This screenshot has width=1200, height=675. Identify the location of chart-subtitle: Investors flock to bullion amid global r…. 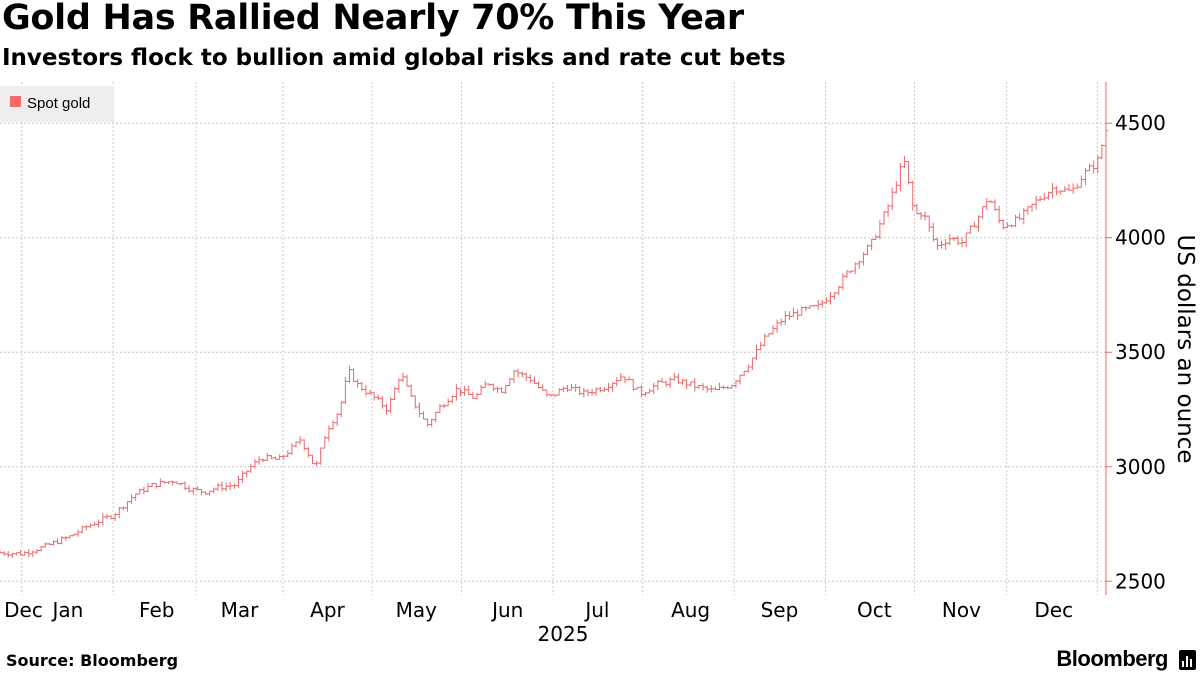
(394, 58).